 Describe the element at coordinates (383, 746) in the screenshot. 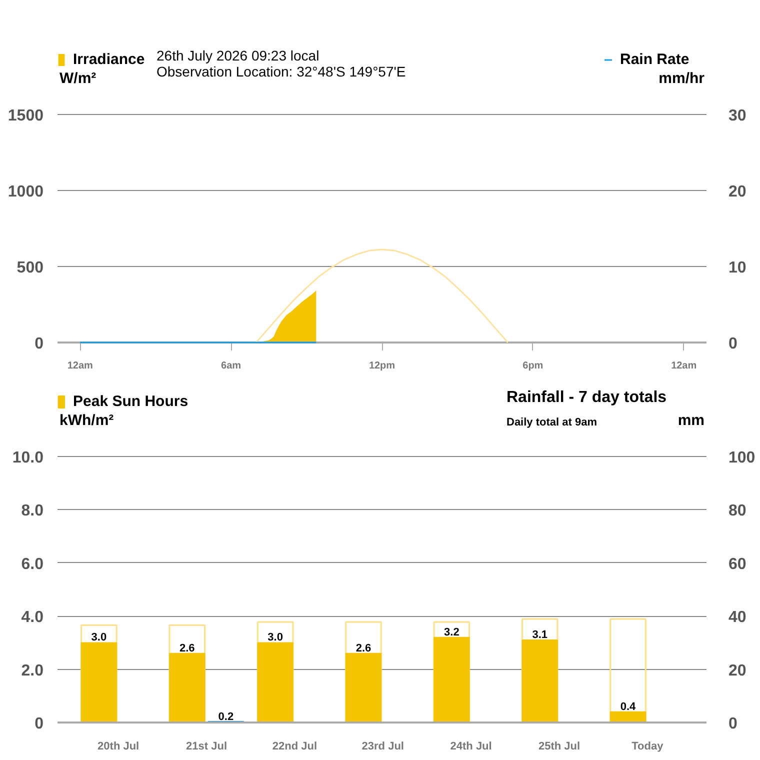

I see `x-tick-label: 23rd Jul` at that location.